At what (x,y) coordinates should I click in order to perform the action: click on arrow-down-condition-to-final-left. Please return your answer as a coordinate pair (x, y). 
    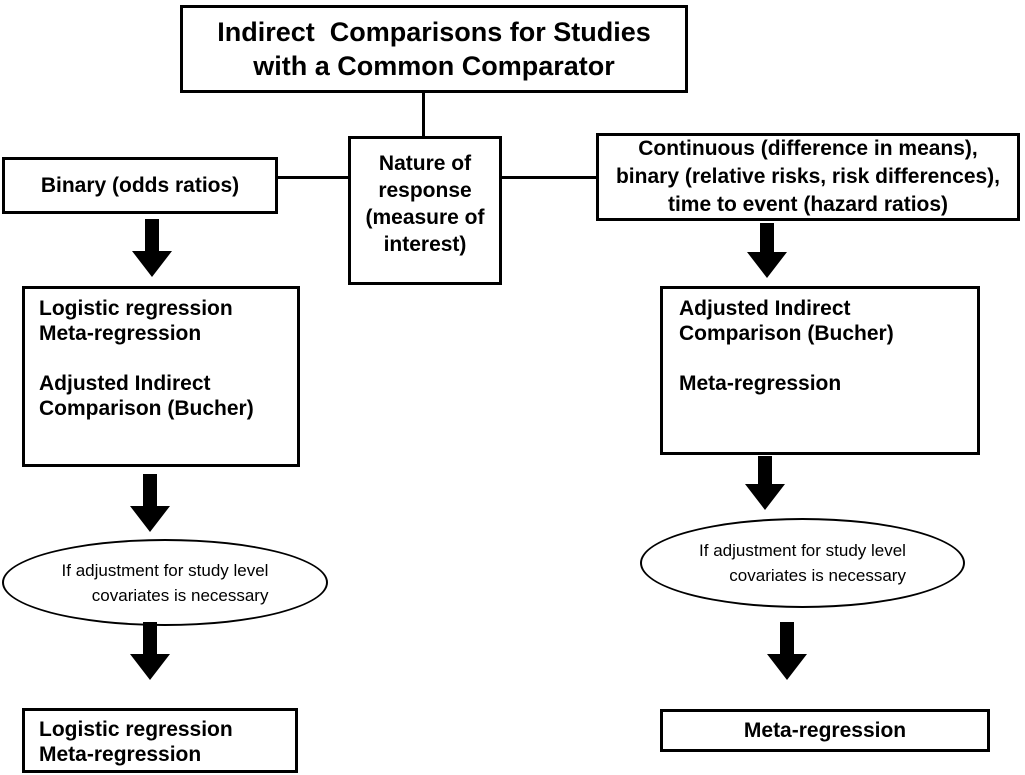
    Looking at the image, I should click on (150, 651).